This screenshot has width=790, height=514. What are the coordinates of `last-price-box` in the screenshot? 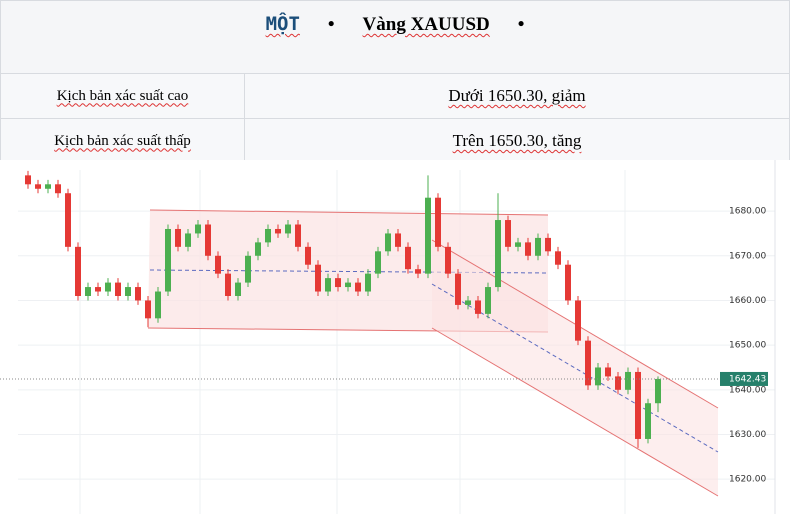 It's located at (744, 378).